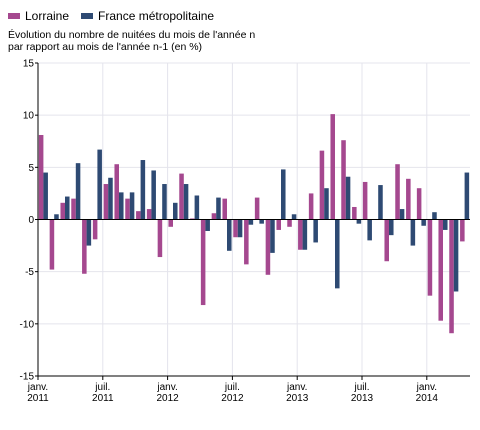  What do you see at coordinates (167, 393) in the screenshot?
I see `x-tick-label: janv. 2012` at bounding box center [167, 393].